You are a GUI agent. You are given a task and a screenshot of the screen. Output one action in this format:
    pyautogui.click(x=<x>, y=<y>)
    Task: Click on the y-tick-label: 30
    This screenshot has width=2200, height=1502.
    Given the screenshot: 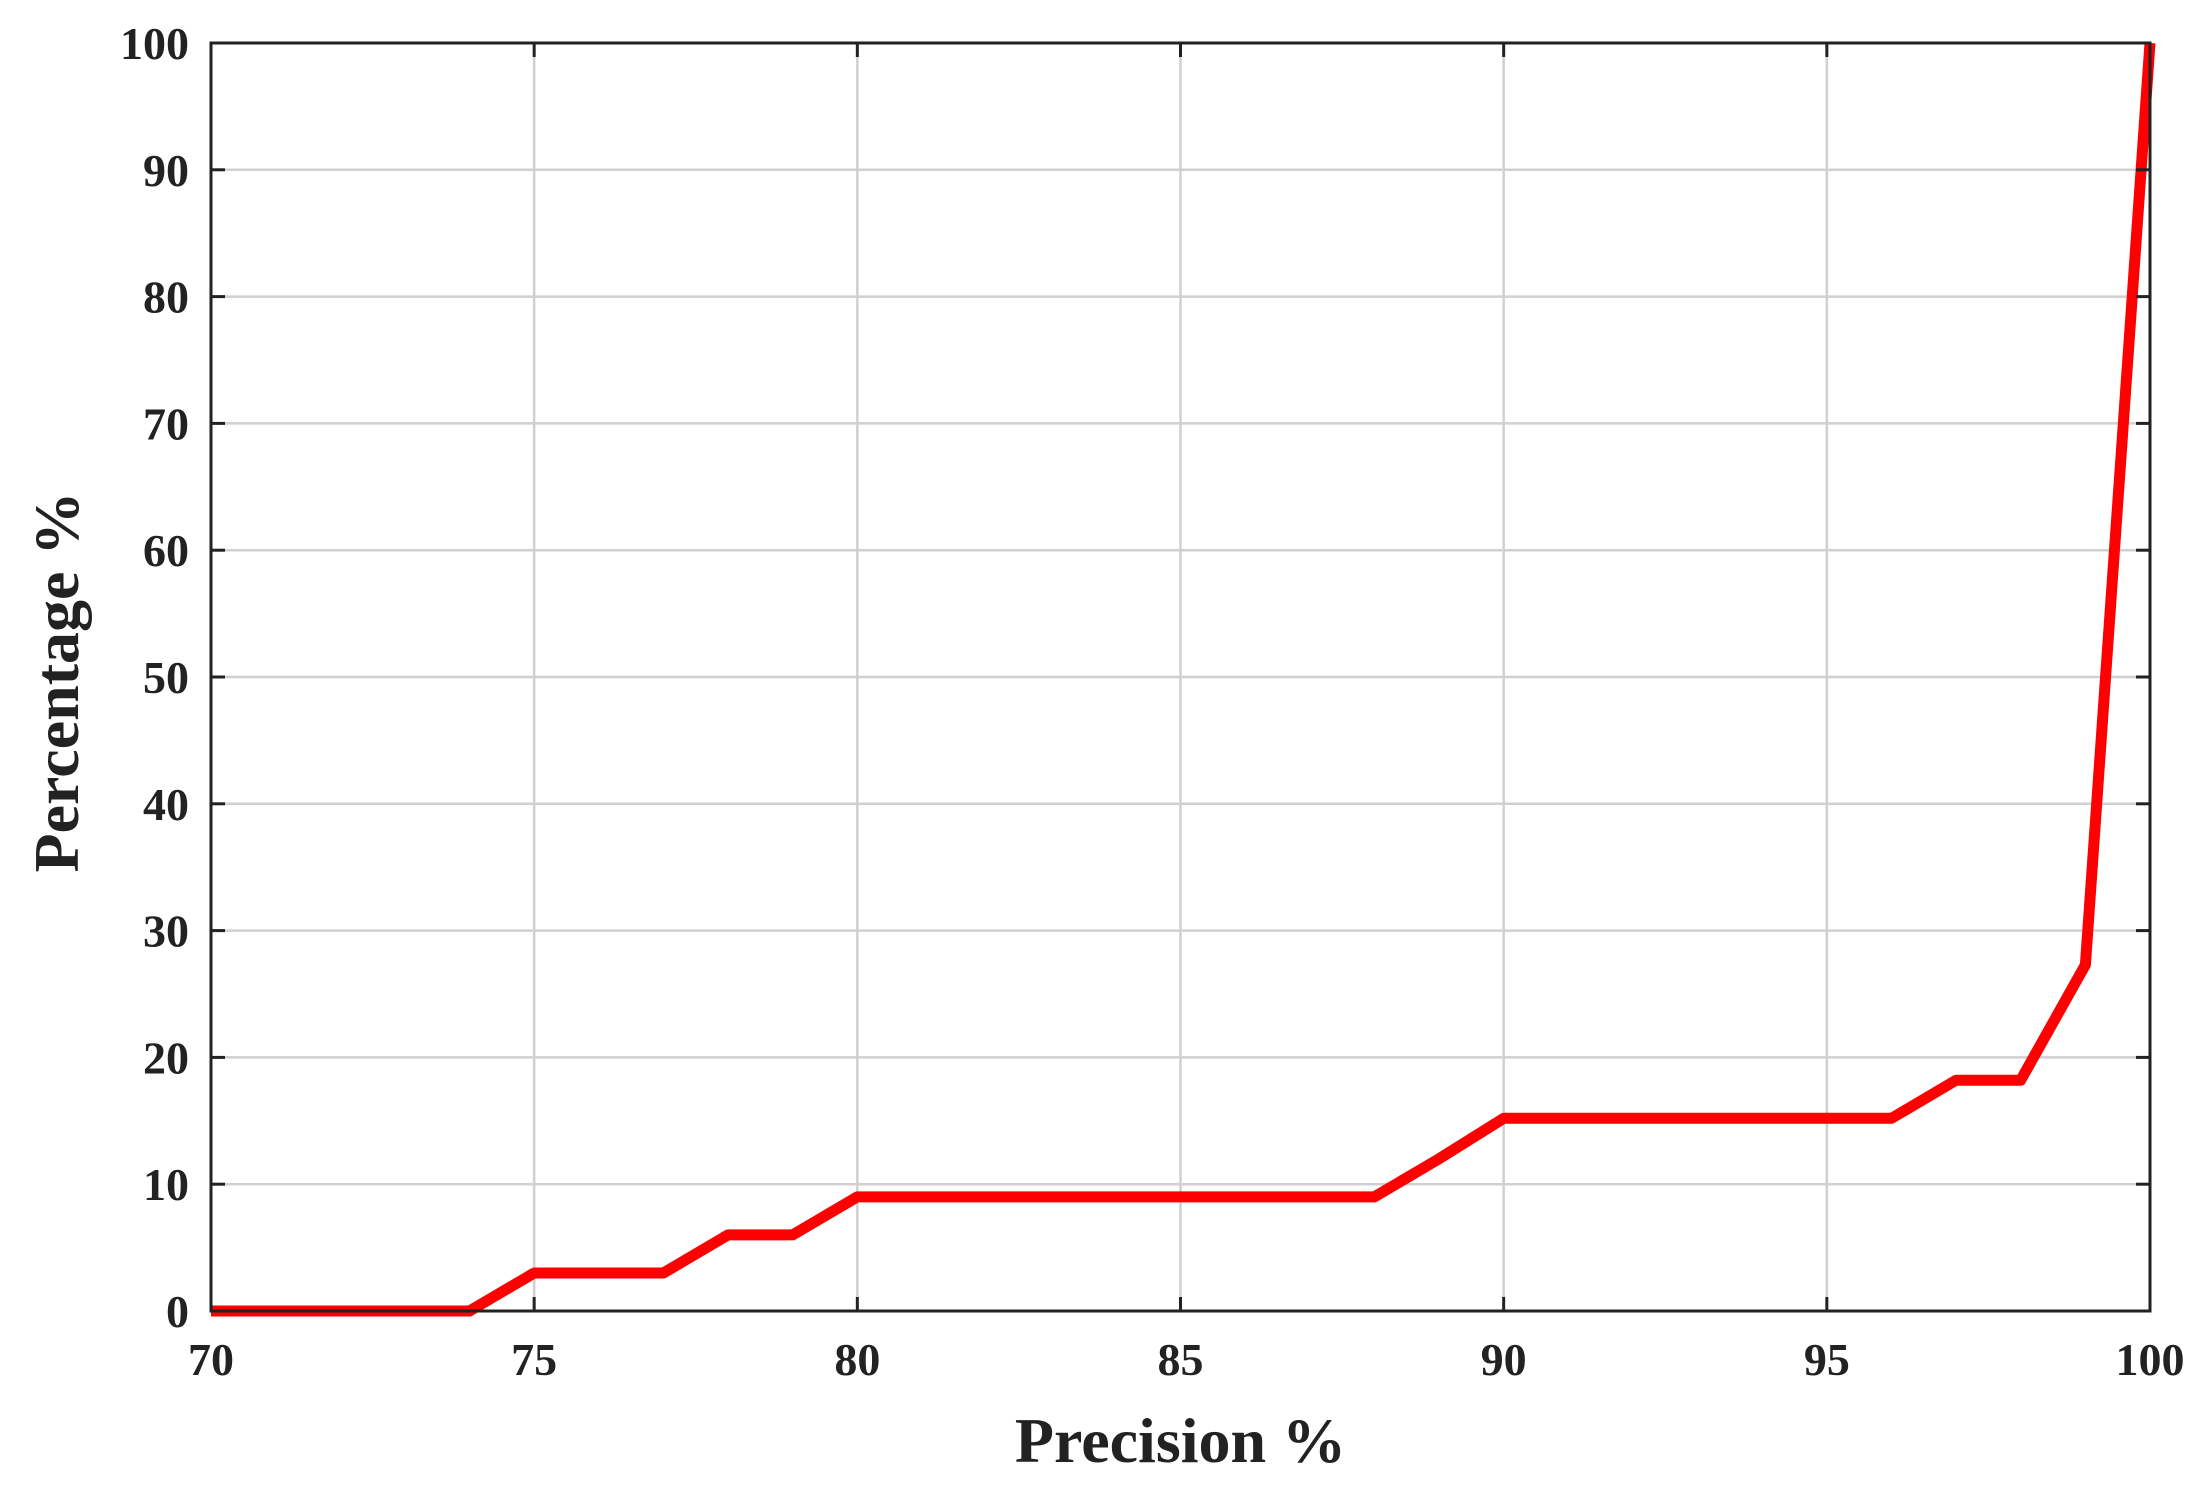 What is the action you would take?
    pyautogui.click(x=166, y=931)
    